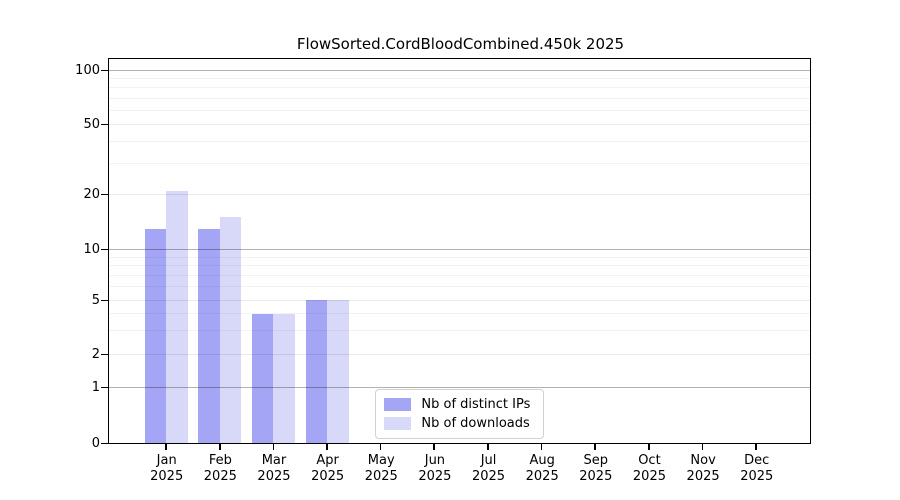 The image size is (900, 500). I want to click on x-tick-month: Nov, so click(703, 460).